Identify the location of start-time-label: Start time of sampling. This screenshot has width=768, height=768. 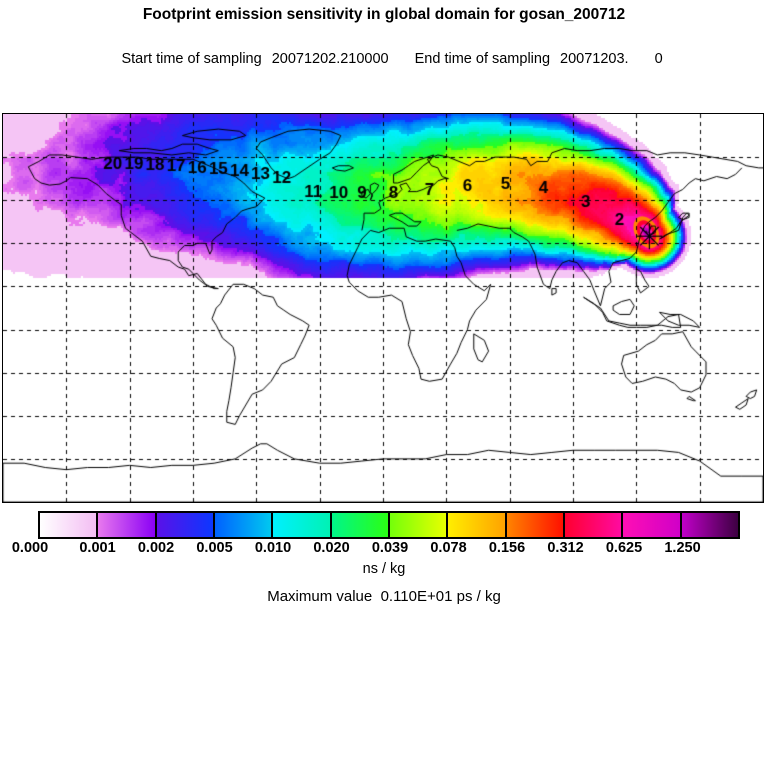
(191, 59).